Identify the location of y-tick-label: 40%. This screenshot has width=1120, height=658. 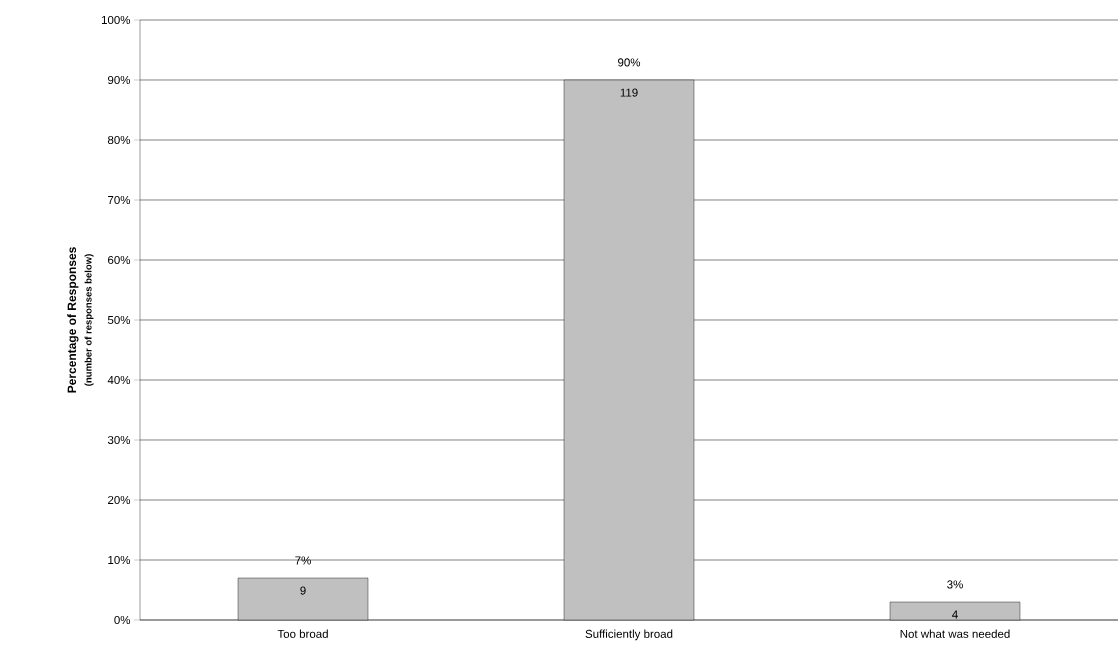
(119, 380).